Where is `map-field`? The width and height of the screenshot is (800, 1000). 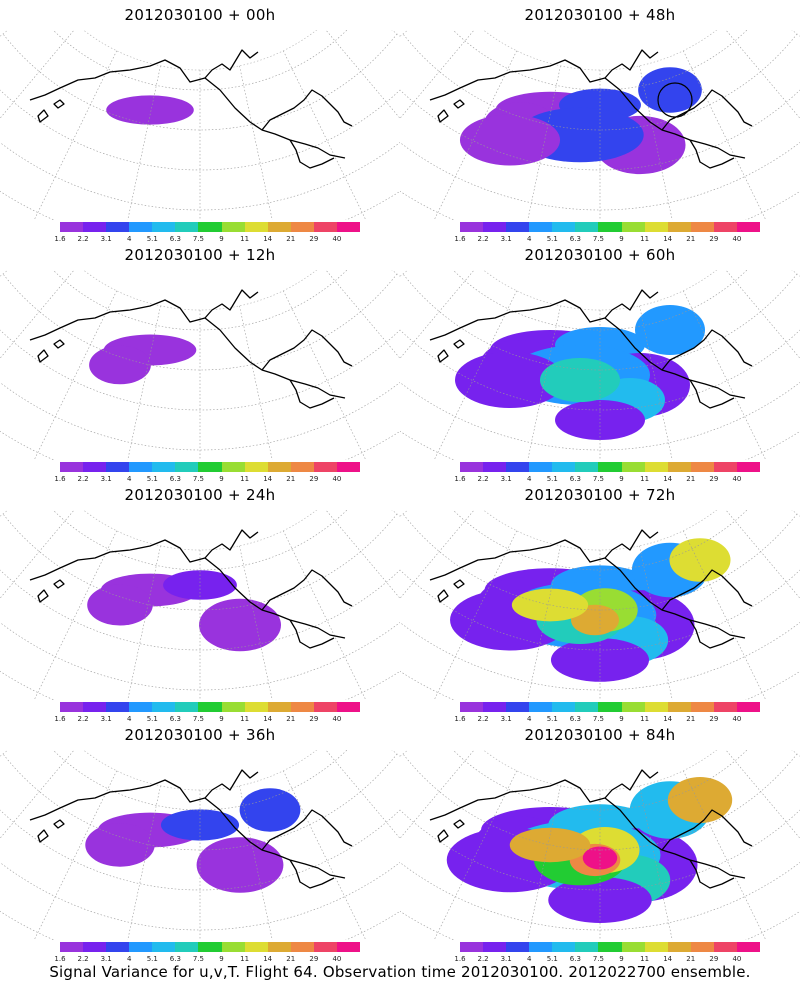 map-field is located at coordinates (580, 121).